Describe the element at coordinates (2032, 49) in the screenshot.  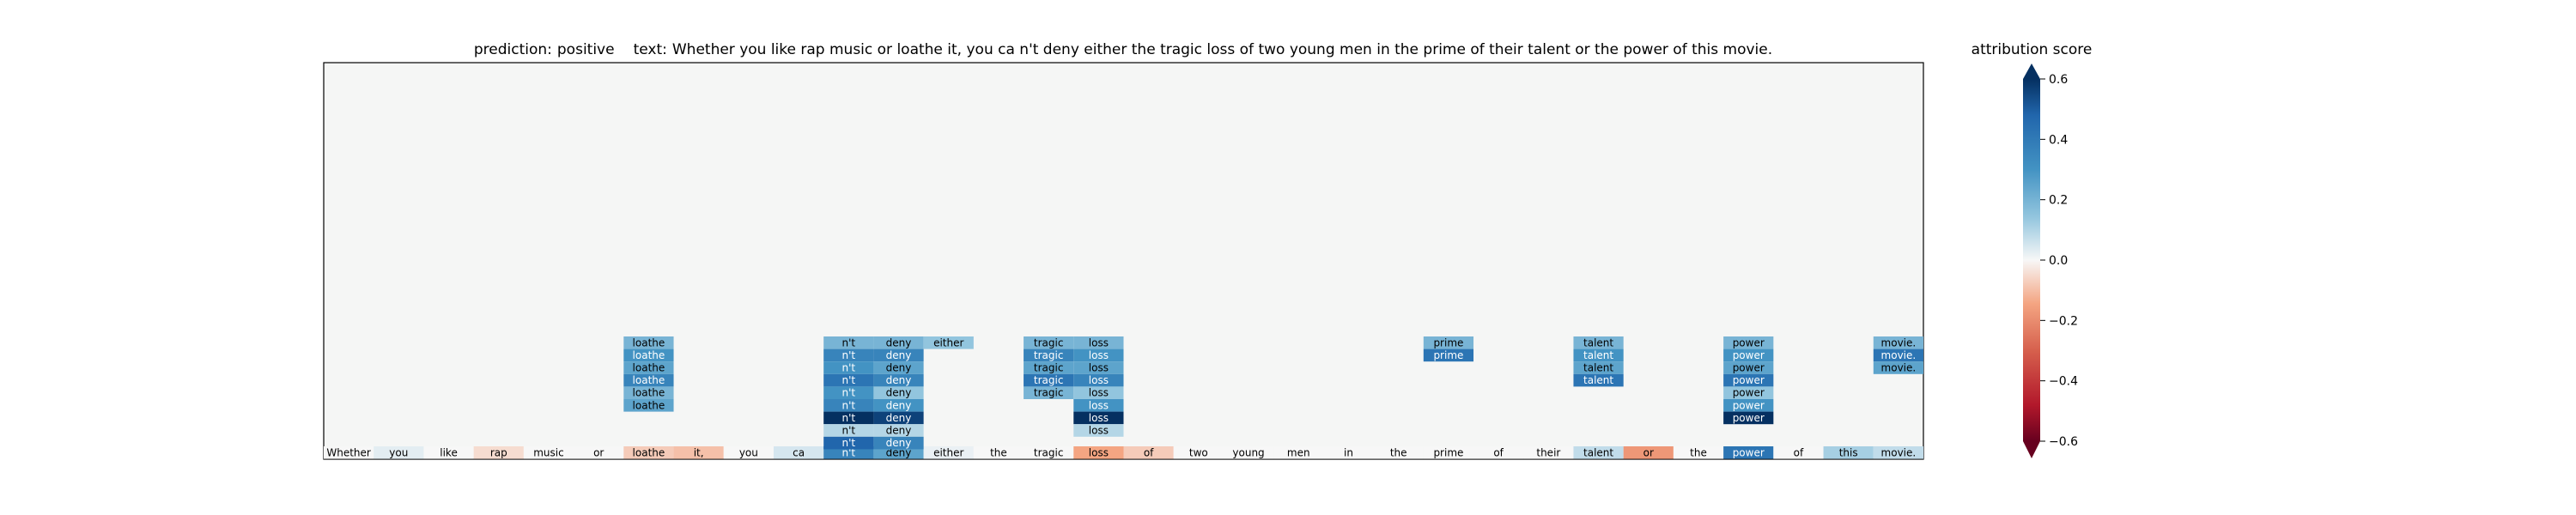
I see `colorbar-label: attribution score` at that location.